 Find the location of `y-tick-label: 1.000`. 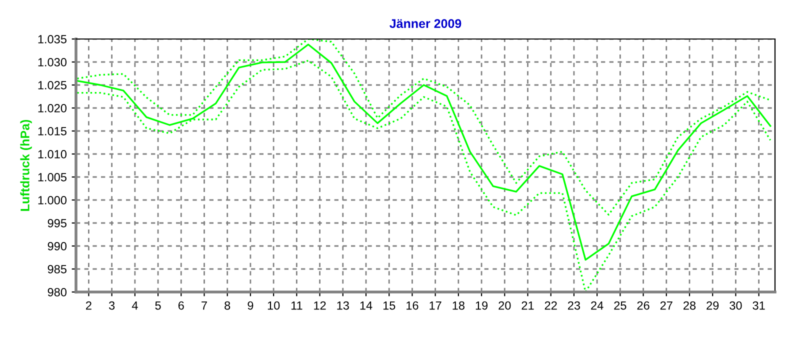

y-tick-label: 1.000 is located at coordinates (52, 200).